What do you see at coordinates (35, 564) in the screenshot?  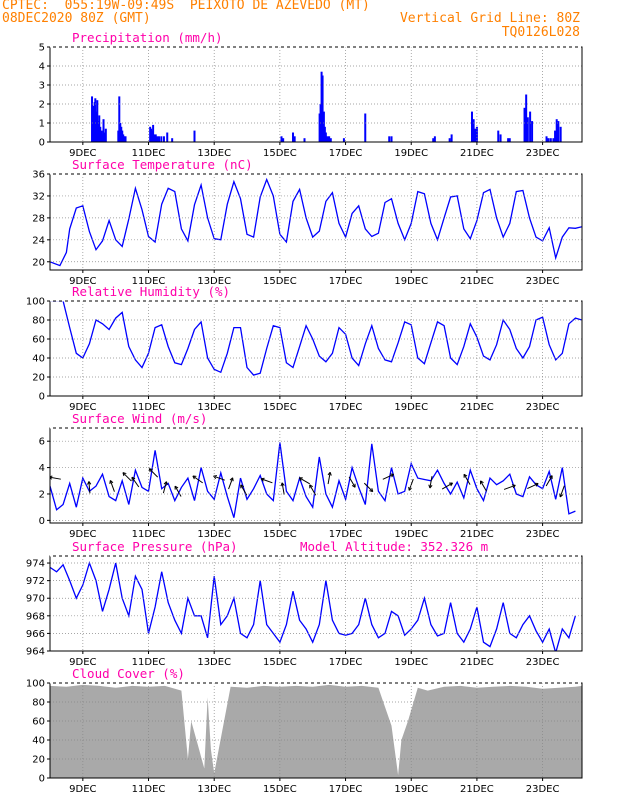 I see `ytick-label: 974` at bounding box center [35, 564].